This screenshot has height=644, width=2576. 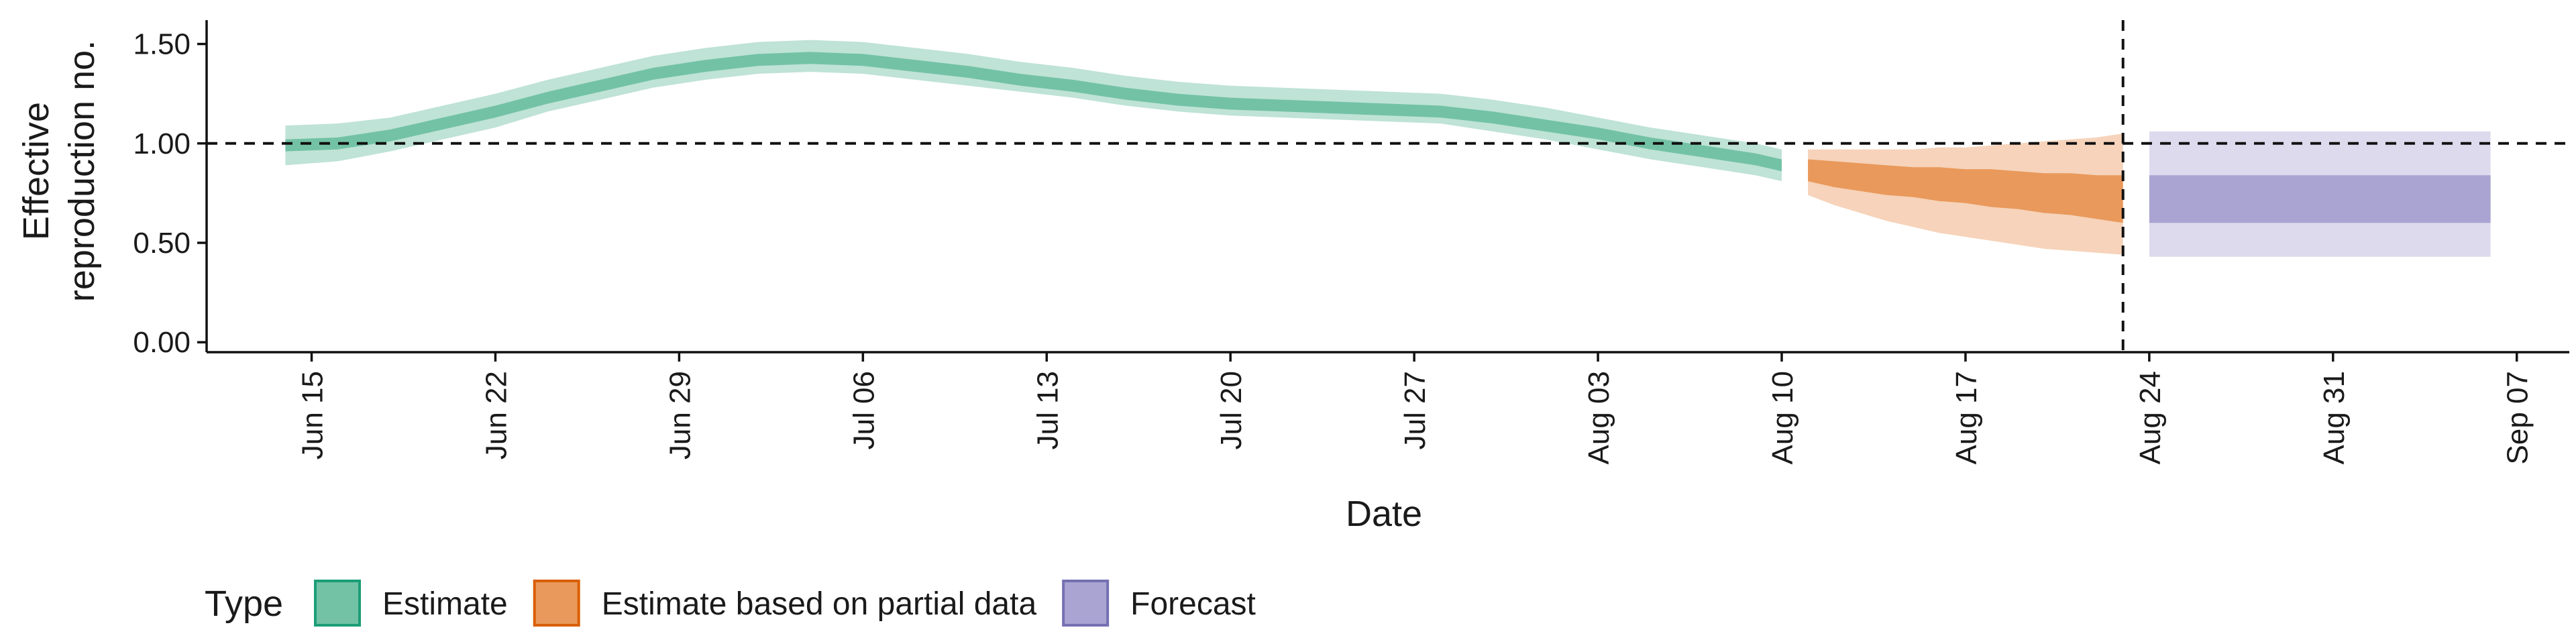 I want to click on y-tick-label: 1.50, so click(x=162, y=44).